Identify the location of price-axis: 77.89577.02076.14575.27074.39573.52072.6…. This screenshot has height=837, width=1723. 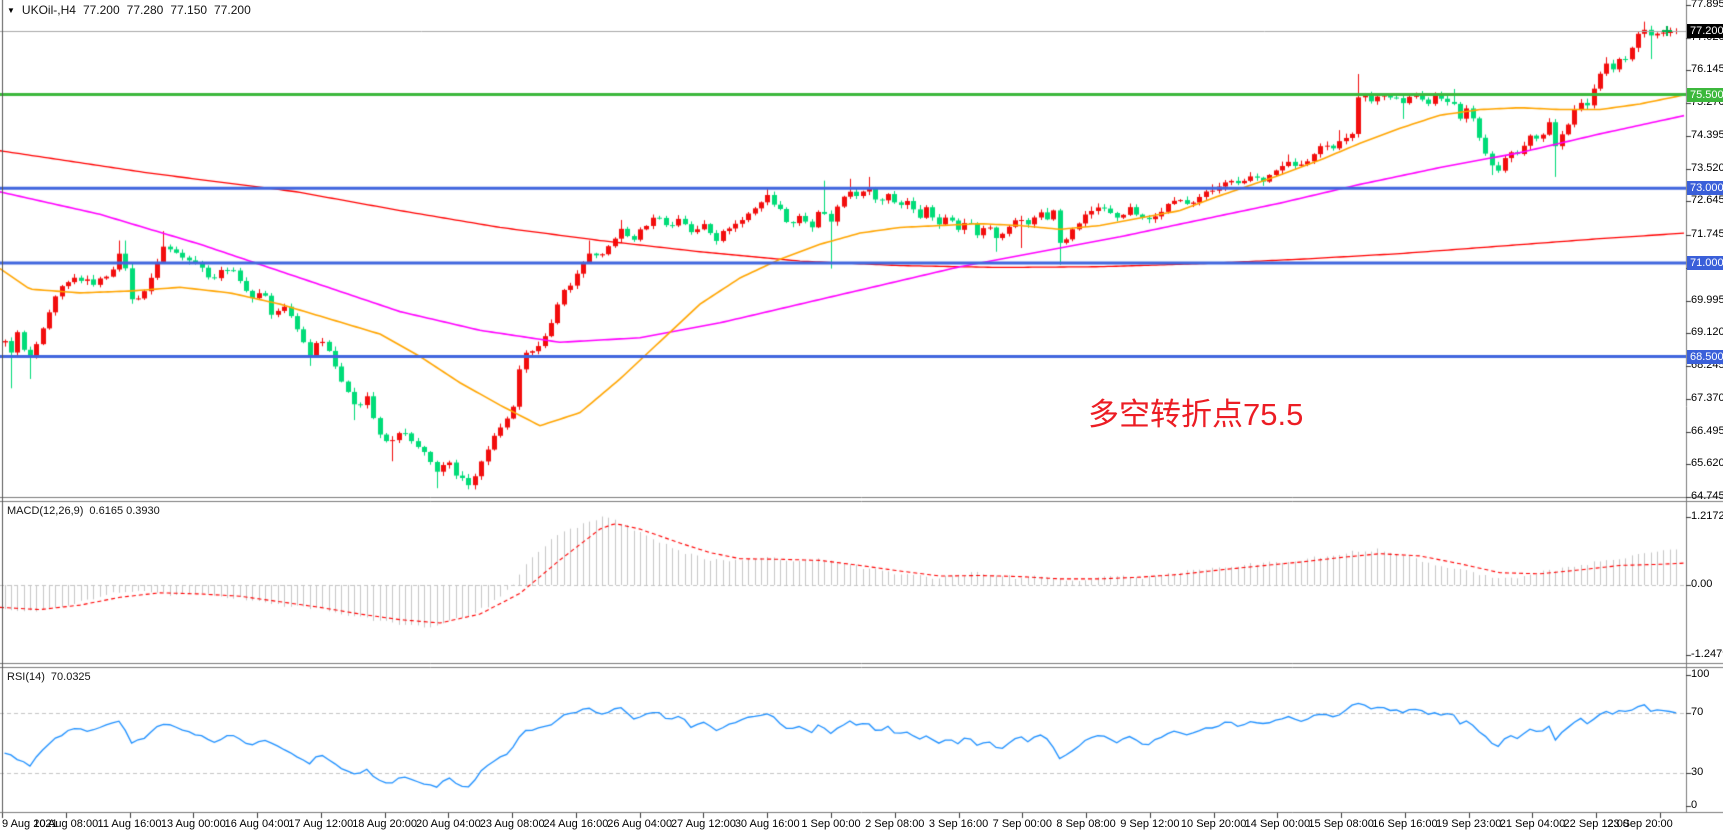
(1705, 406).